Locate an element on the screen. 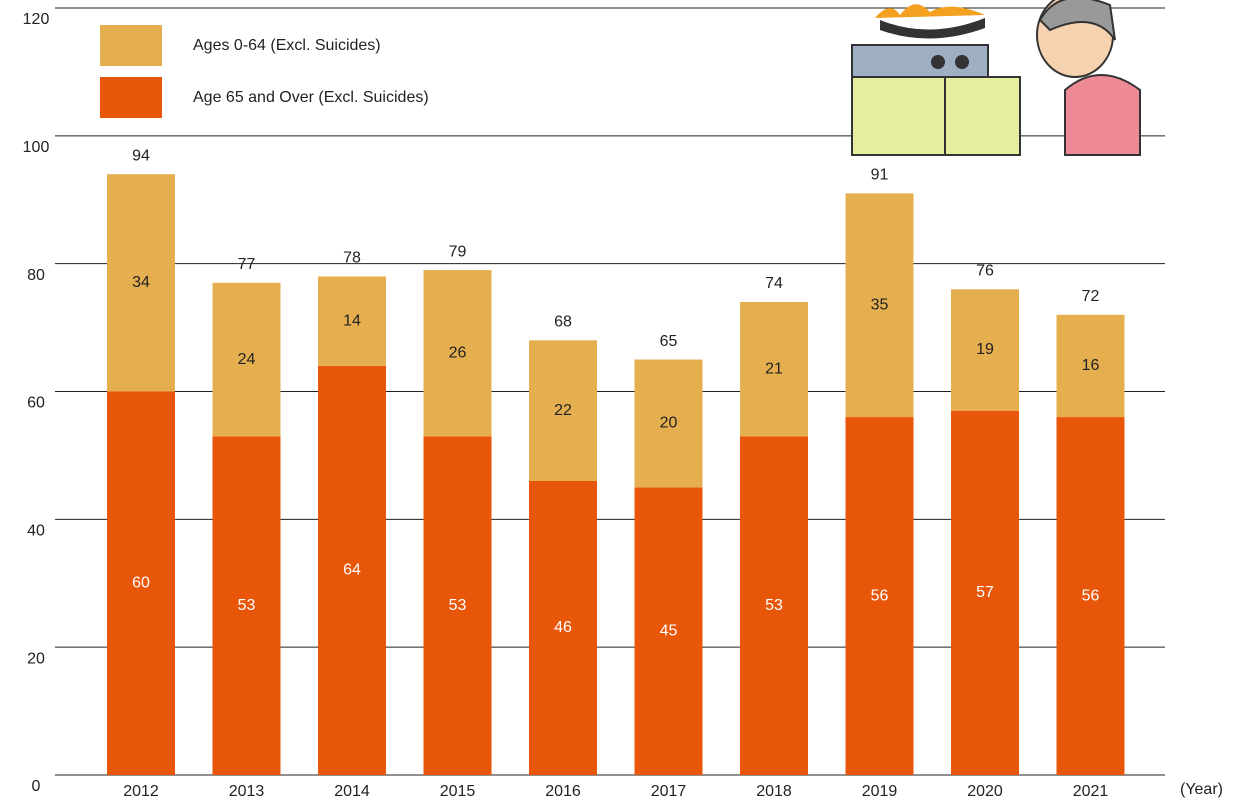 This screenshot has height=803, width=1247. y-tick-label: 100 is located at coordinates (36, 147).